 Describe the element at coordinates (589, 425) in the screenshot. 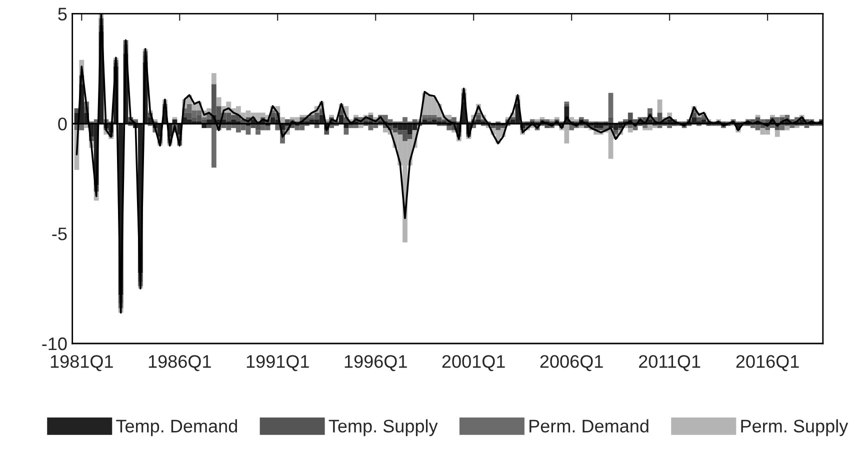

I see `legend-label: Perm. Demand` at that location.